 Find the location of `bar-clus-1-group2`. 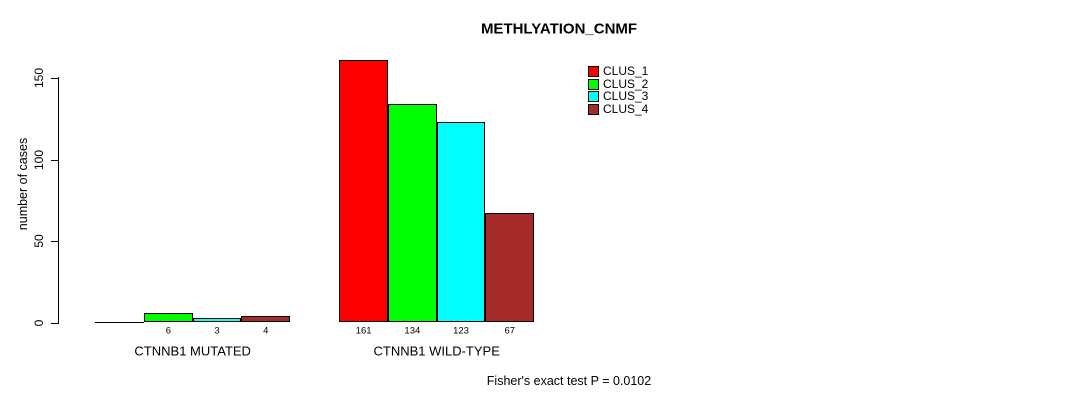

bar-clus-1-group2 is located at coordinates (363, 191).